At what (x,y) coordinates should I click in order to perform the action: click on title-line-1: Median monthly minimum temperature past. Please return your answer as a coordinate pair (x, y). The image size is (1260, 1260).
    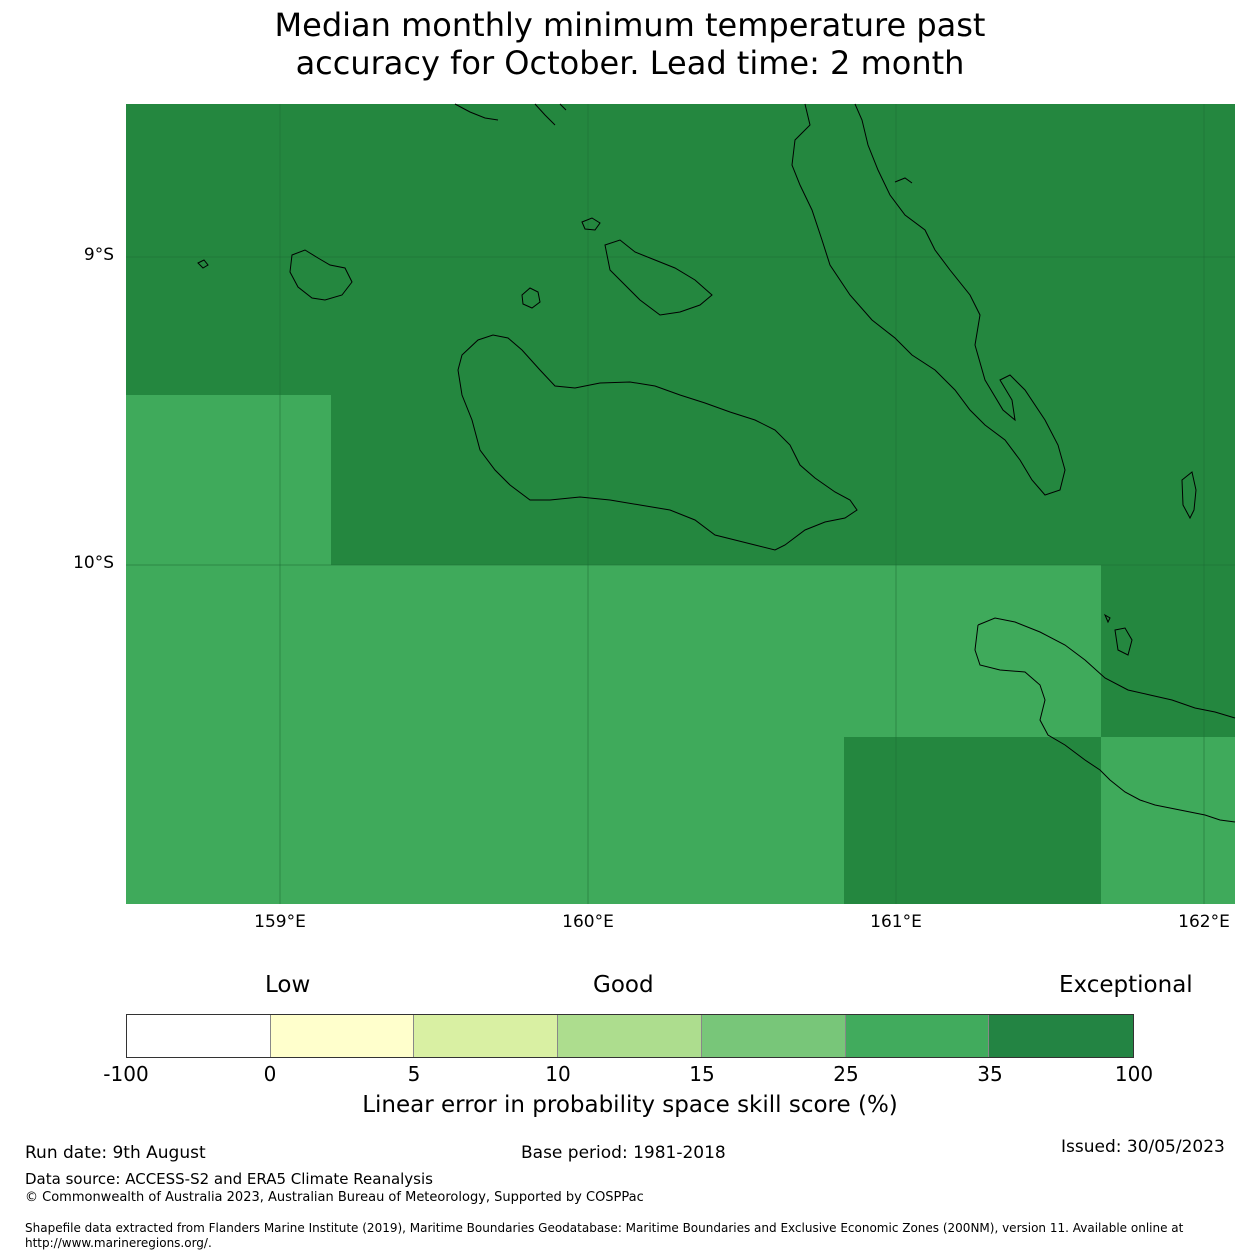
    Looking at the image, I should click on (630, 25).